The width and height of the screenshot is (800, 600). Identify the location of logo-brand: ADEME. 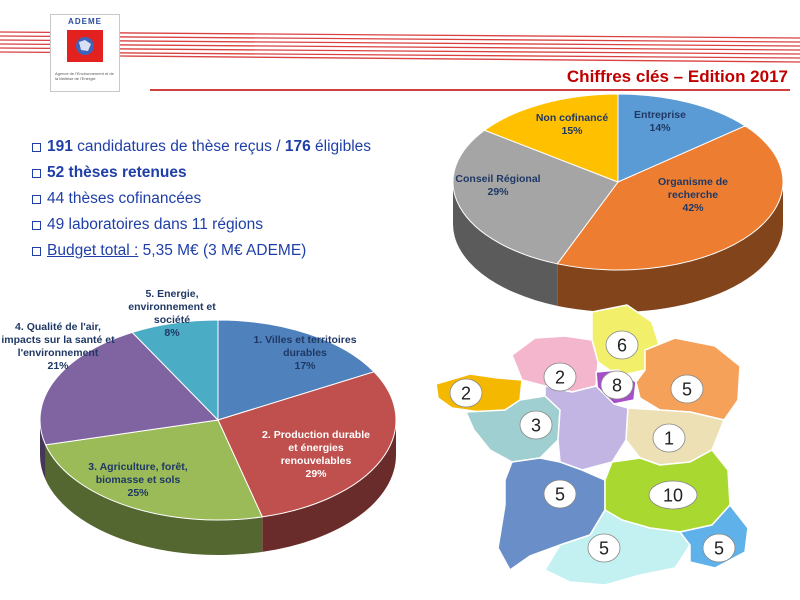
(85, 21).